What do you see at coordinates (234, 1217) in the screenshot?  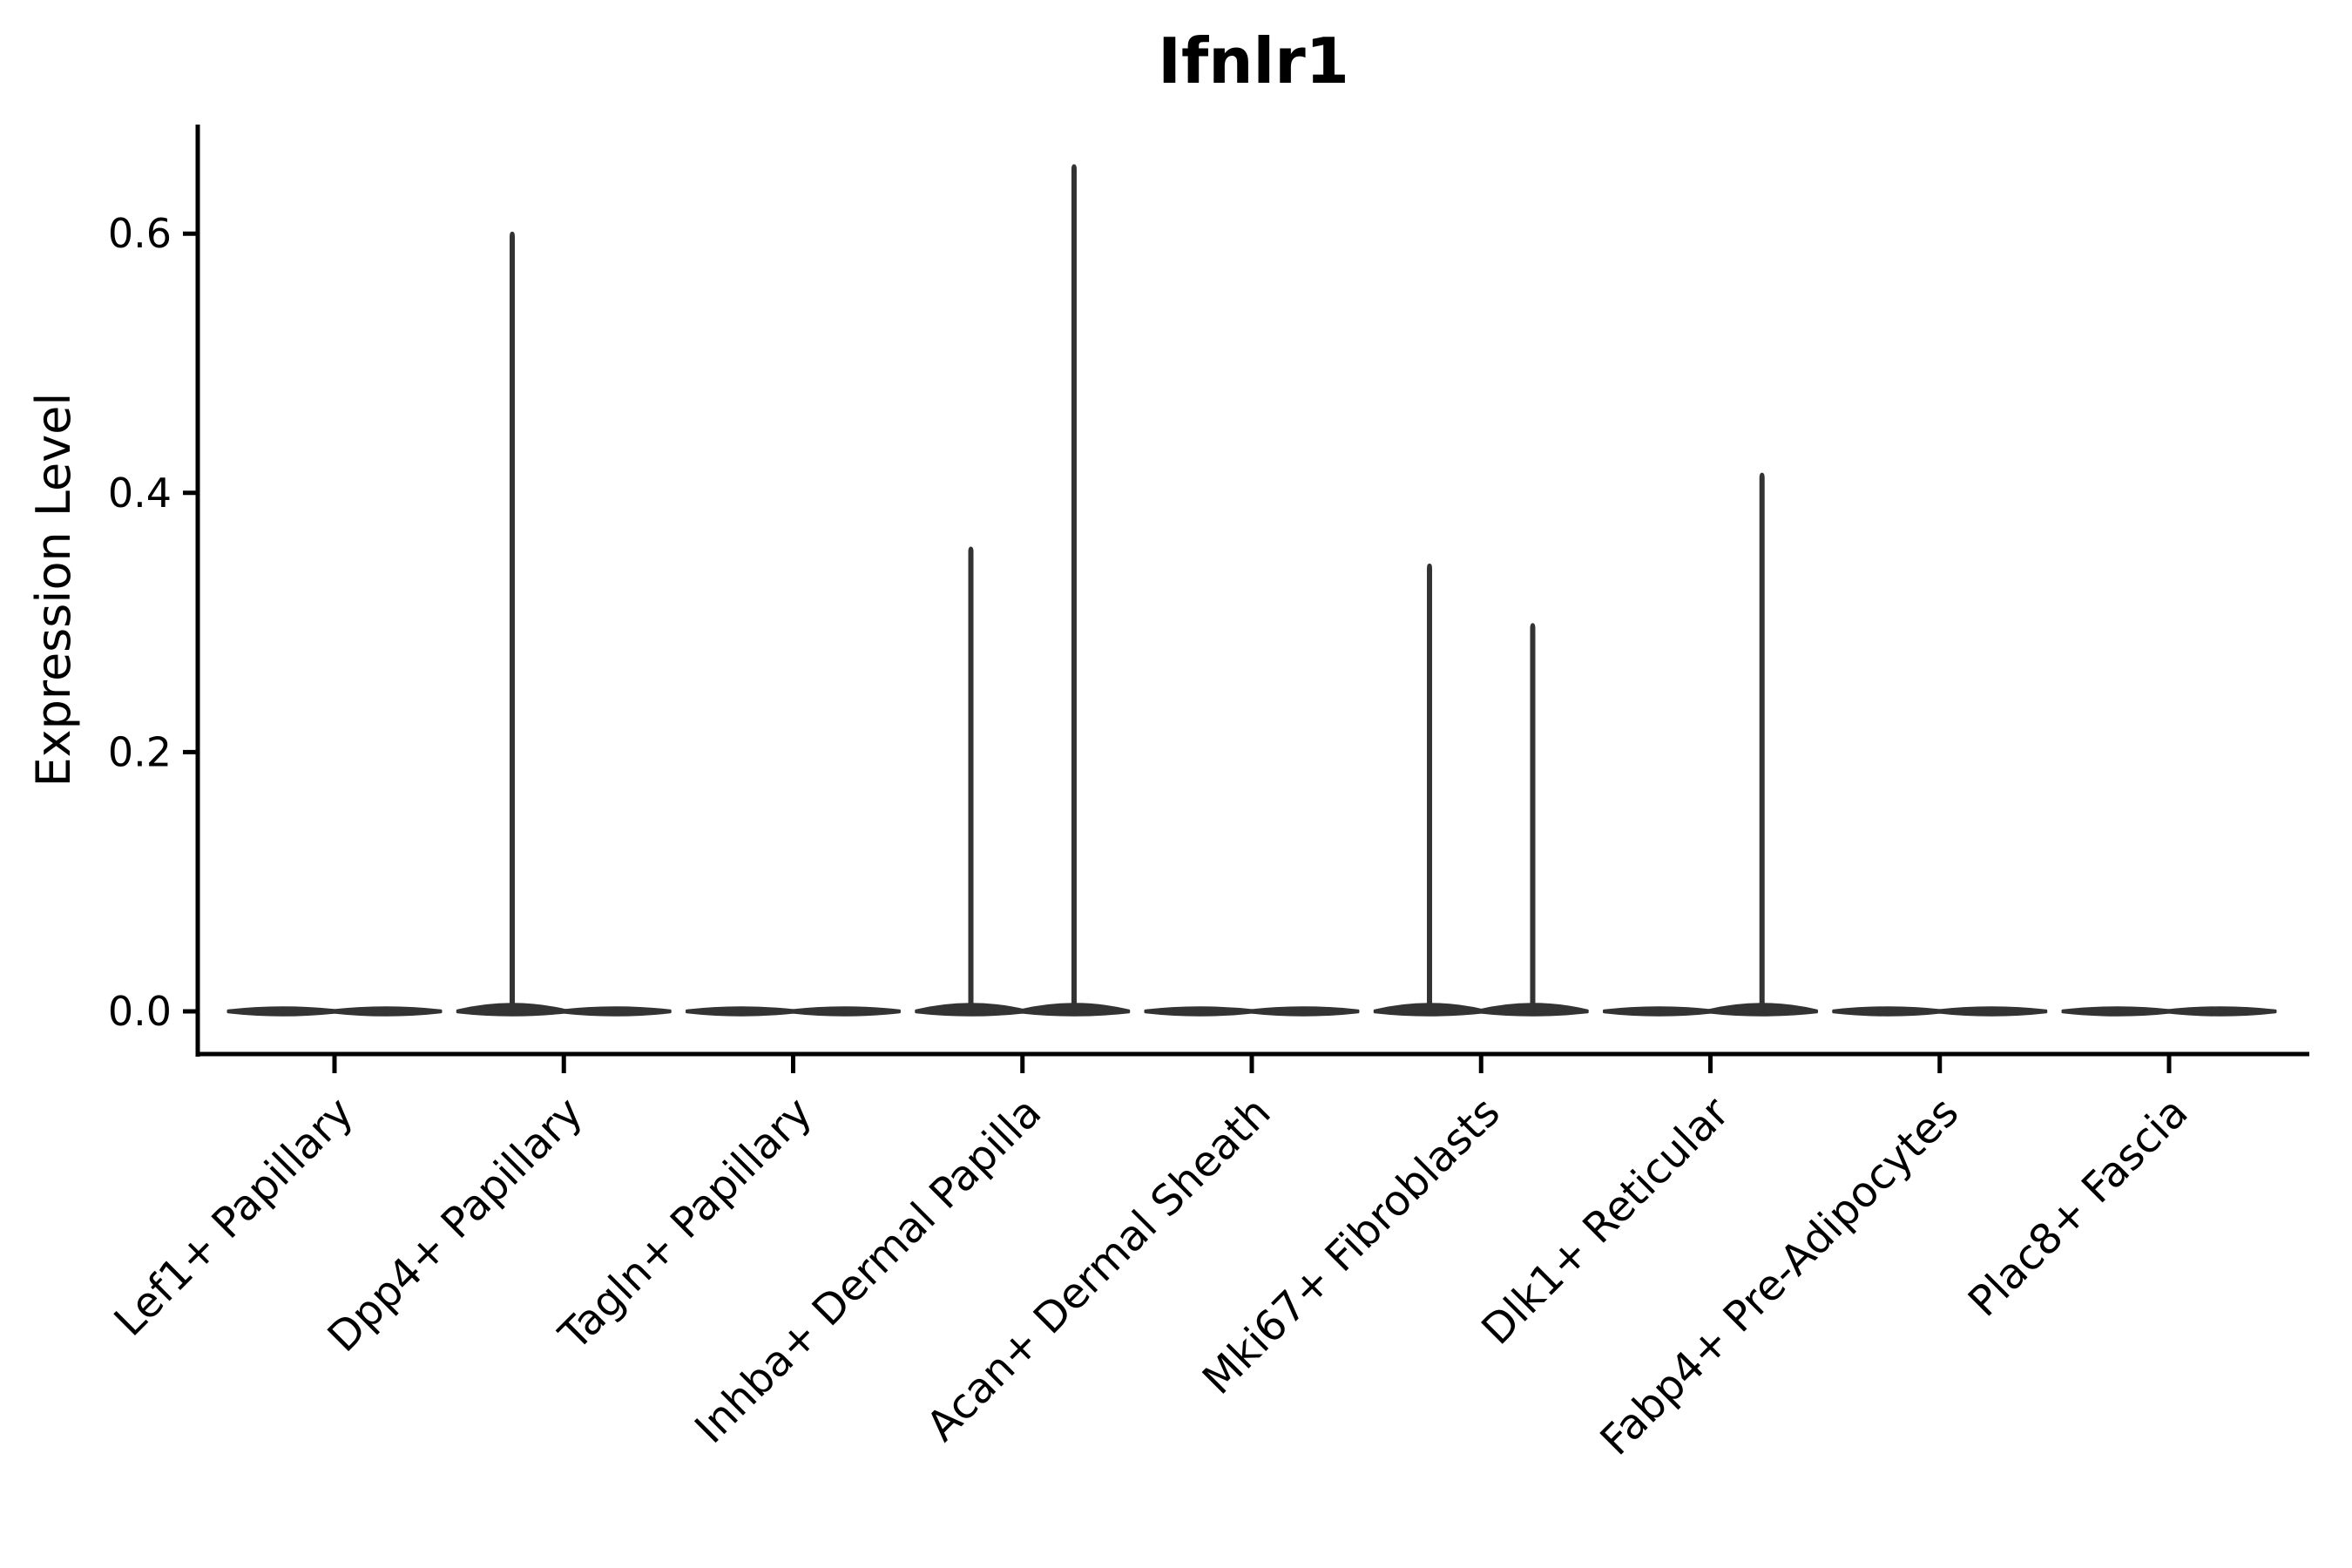 I see `x-tick-label: Lef1+ Papillary` at bounding box center [234, 1217].